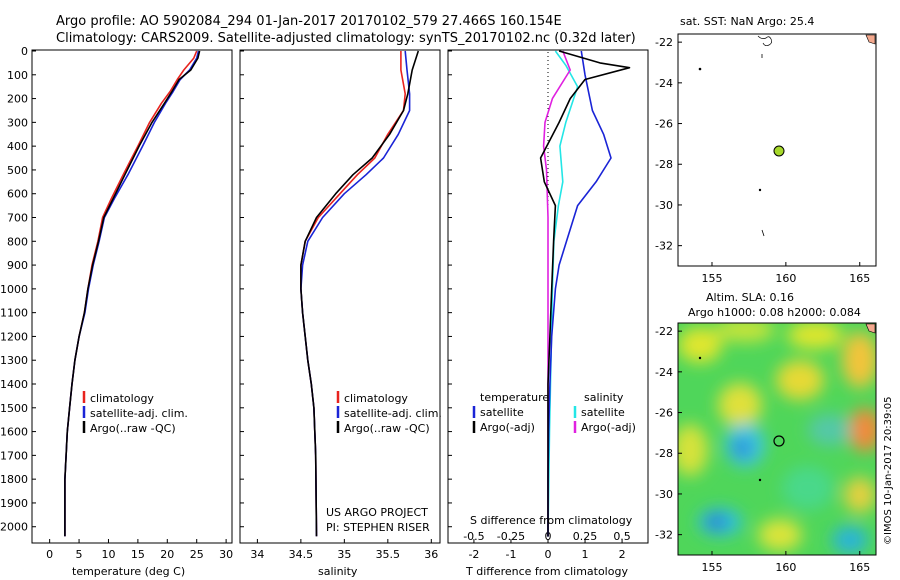 The width and height of the screenshot is (900, 580). Describe the element at coordinates (785, 273) in the screenshot. I see `sst-map-x-axis: 155 160 165` at that location.